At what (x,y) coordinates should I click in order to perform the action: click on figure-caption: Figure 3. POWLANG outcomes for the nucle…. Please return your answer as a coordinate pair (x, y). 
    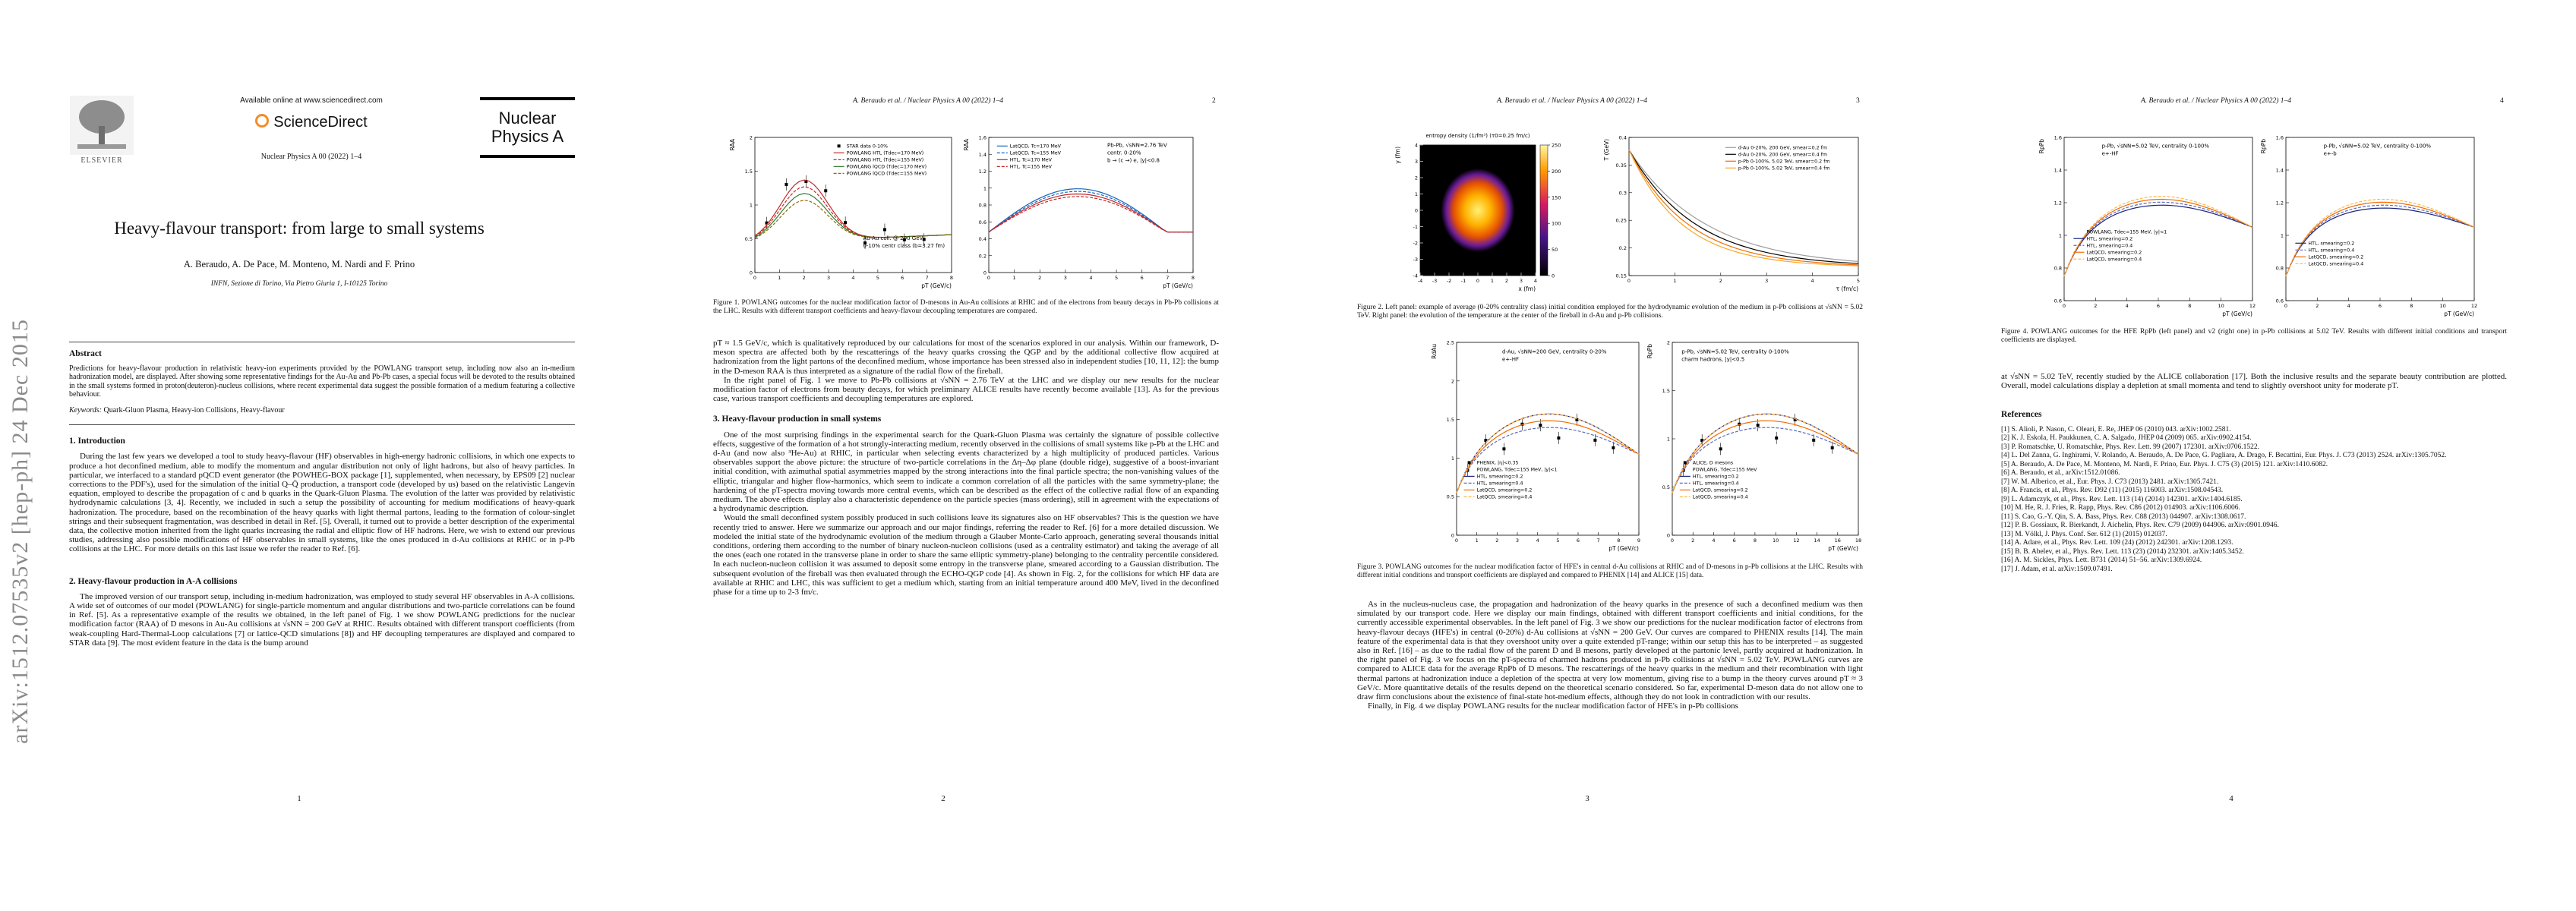
    Looking at the image, I should click on (1610, 571).